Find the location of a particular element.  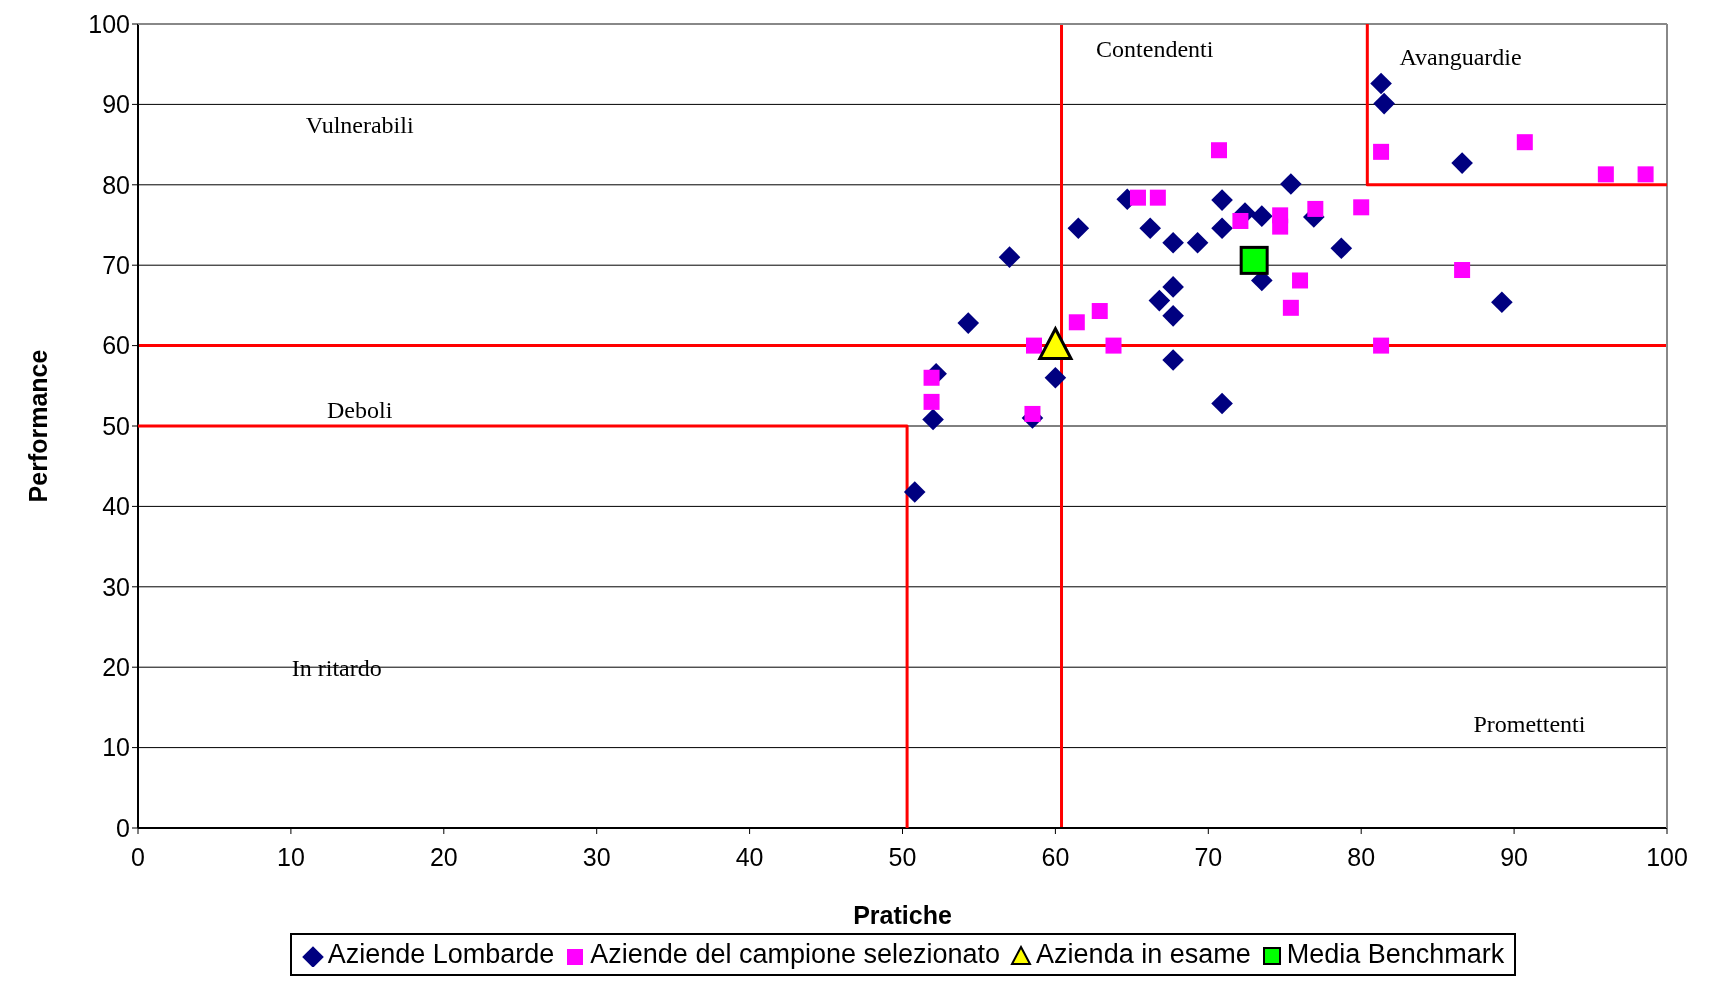

x-tick-label: 40 is located at coordinates (749, 856).